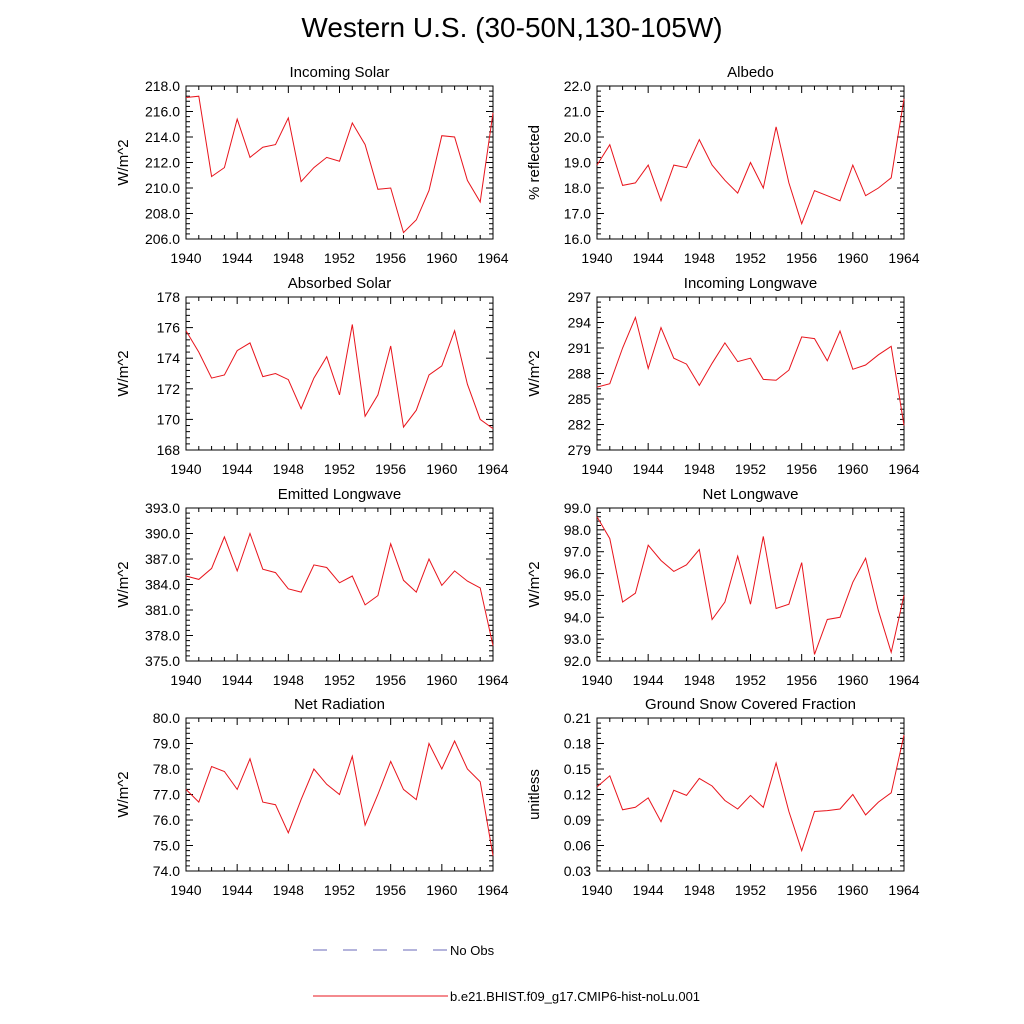 This screenshot has width=1024, height=1024. Describe the element at coordinates (580, 374) in the screenshot. I see `y-tick-label: 288` at that location.